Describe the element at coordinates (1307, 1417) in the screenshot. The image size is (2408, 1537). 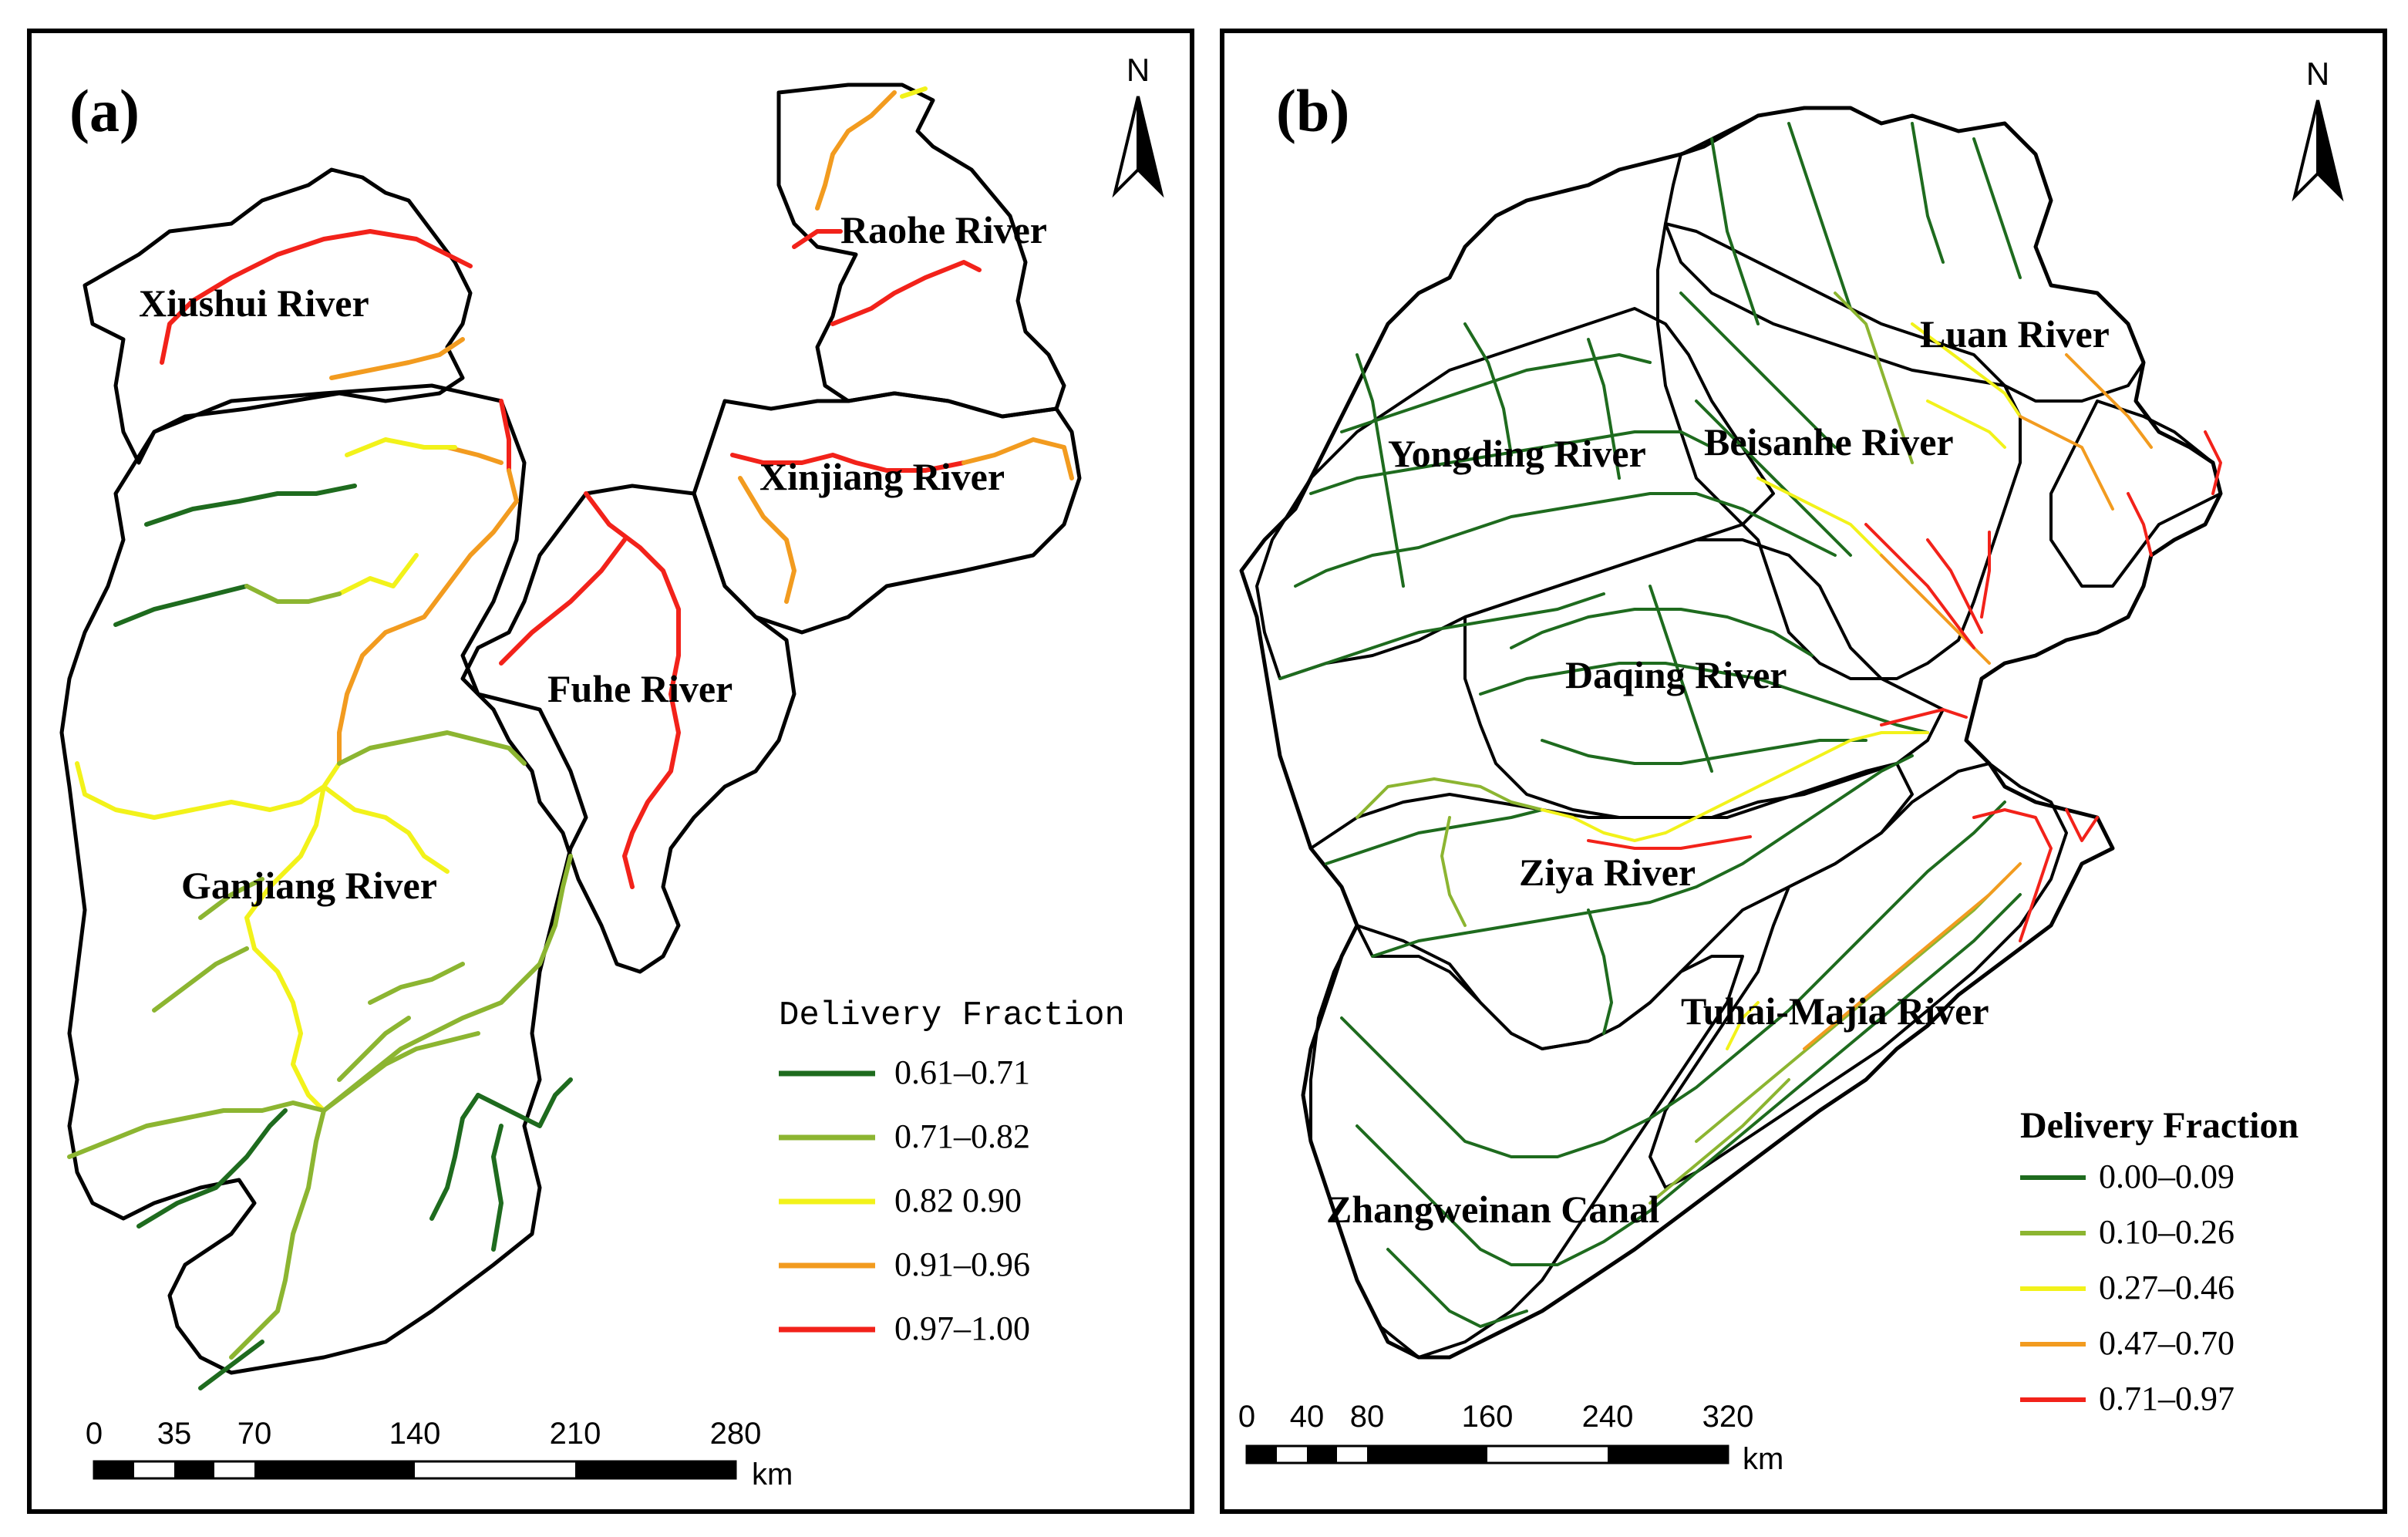
I see `scale-b-tick: 40` at that location.